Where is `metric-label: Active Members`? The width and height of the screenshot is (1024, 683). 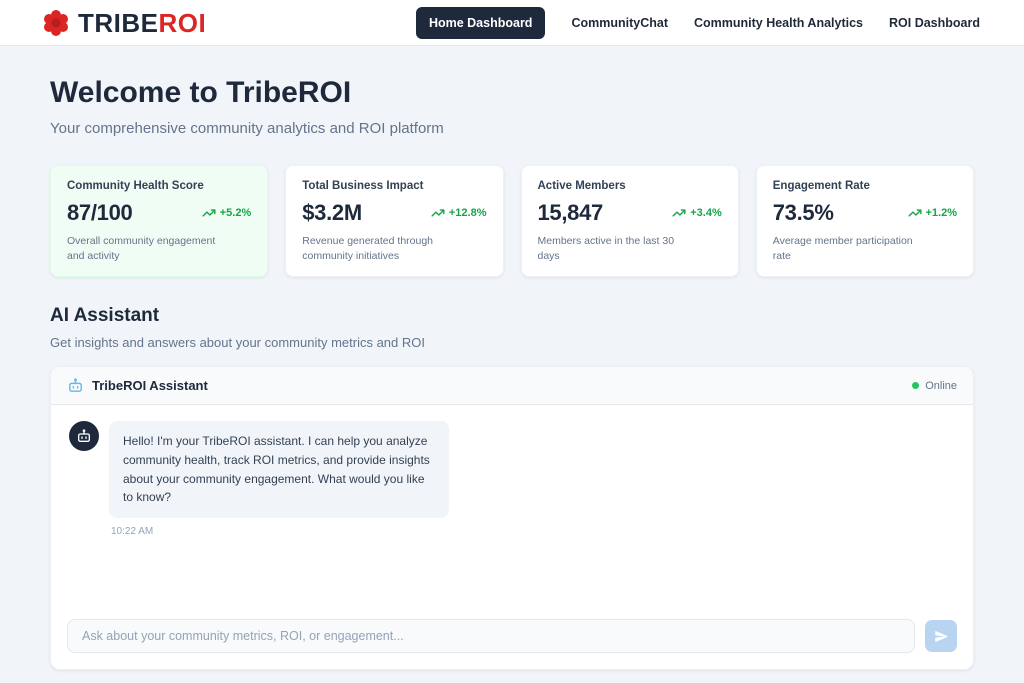
metric-label: Active Members is located at coordinates (581, 186).